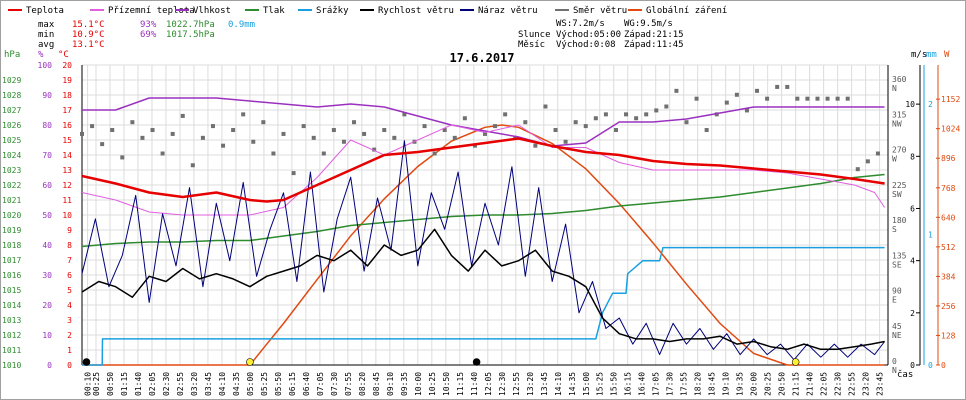  I want to click on tick-label-time: 17:30, so click(670, 384).